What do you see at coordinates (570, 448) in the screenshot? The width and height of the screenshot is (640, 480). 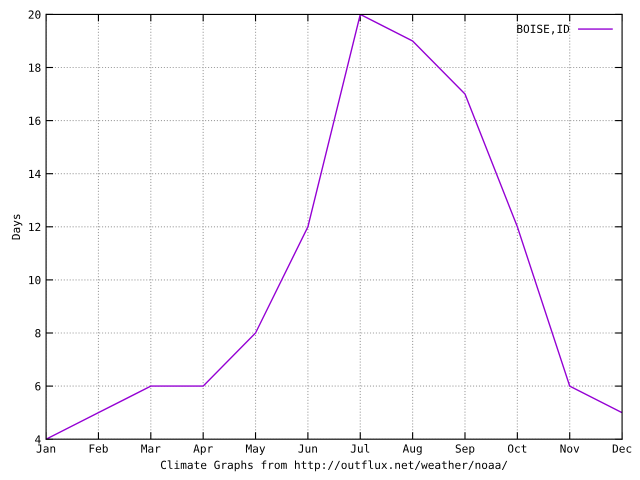 I see `x-tick-label: Nov` at bounding box center [570, 448].